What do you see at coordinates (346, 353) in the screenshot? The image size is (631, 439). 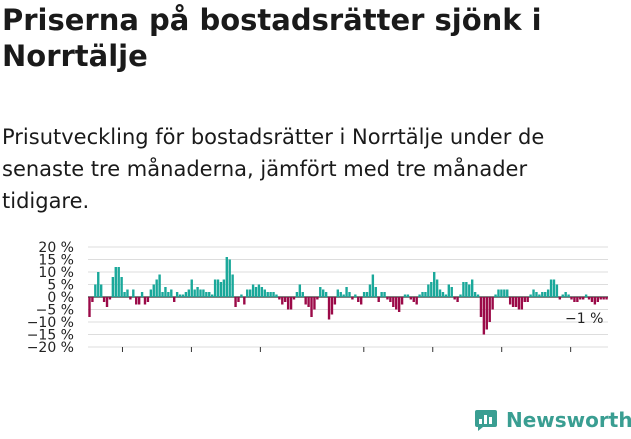 I see `x-axis: 2012 2014 2016 2019 2021 2023 2025` at bounding box center [346, 353].